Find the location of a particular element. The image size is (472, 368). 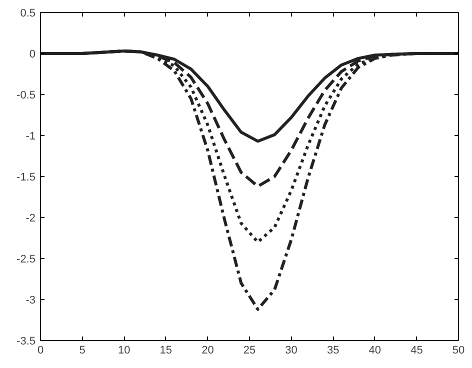

x-tick-label: 25 is located at coordinates (249, 350).